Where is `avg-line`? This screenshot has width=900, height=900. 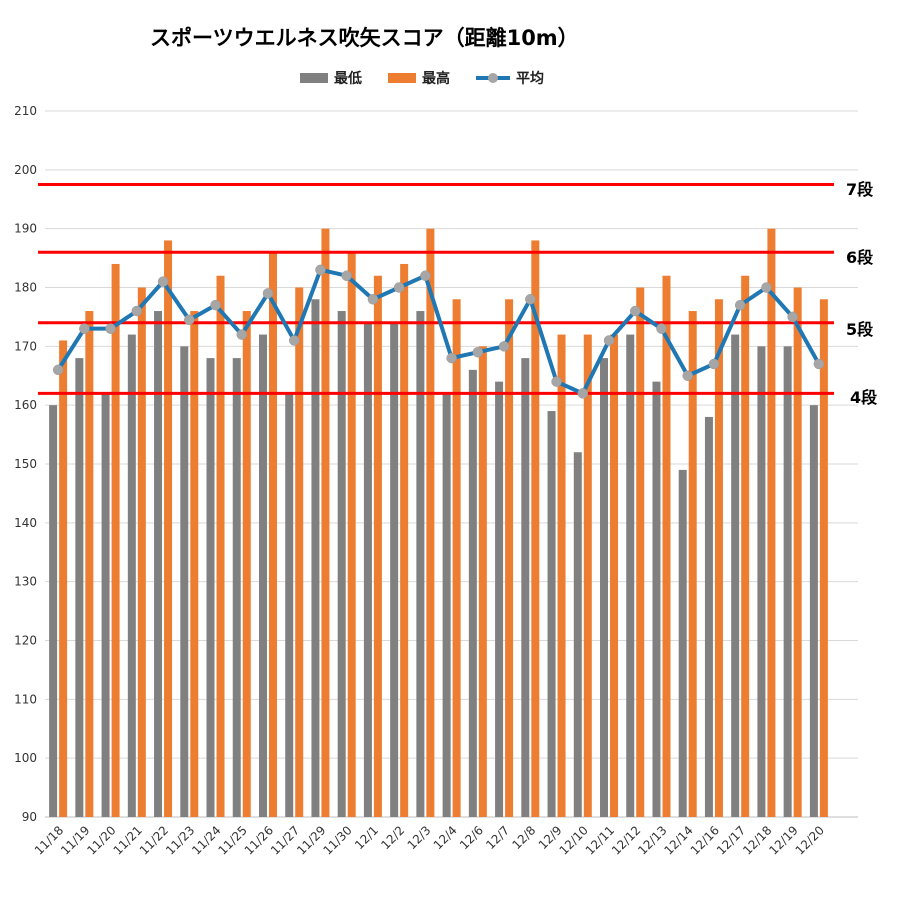
avg-line is located at coordinates (438, 331).